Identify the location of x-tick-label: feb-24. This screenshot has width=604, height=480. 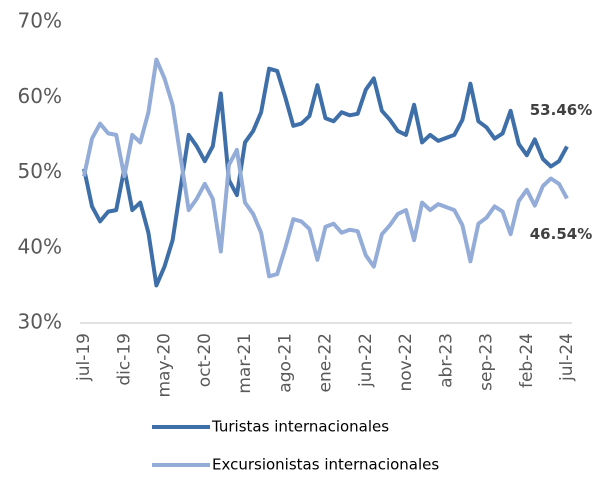
(527, 360).